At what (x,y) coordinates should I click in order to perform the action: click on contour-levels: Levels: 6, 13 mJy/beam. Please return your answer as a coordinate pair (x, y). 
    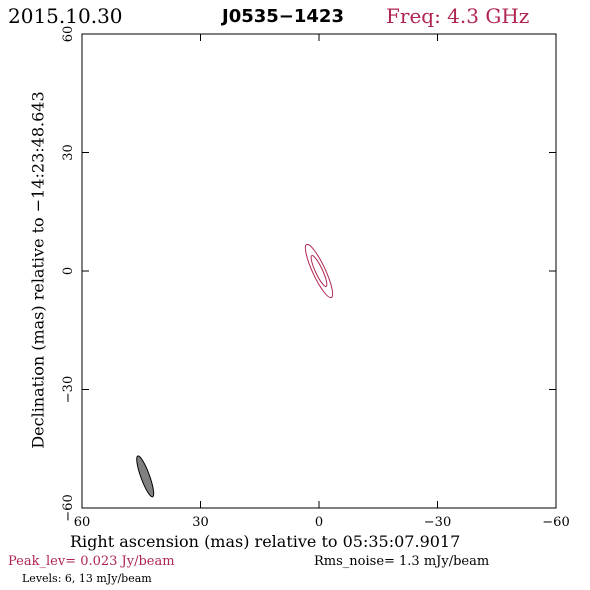
    Looking at the image, I should click on (87, 578).